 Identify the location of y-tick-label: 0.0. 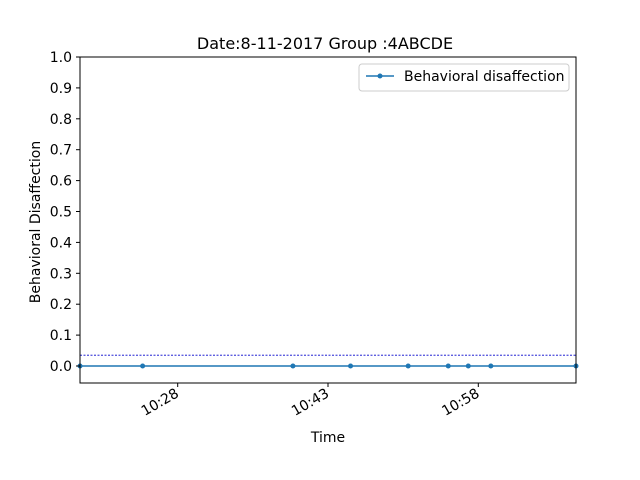
(61, 367).